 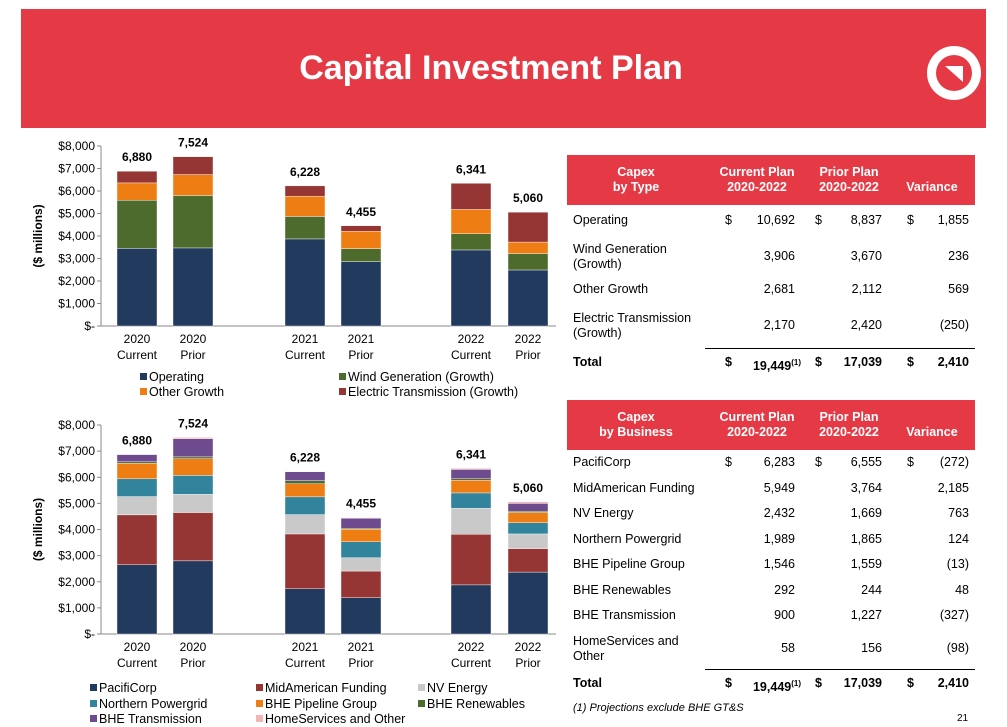 I want to click on table-row: MidAmerican Funding 5,949 3,764 2,185, so click(x=771, y=488).